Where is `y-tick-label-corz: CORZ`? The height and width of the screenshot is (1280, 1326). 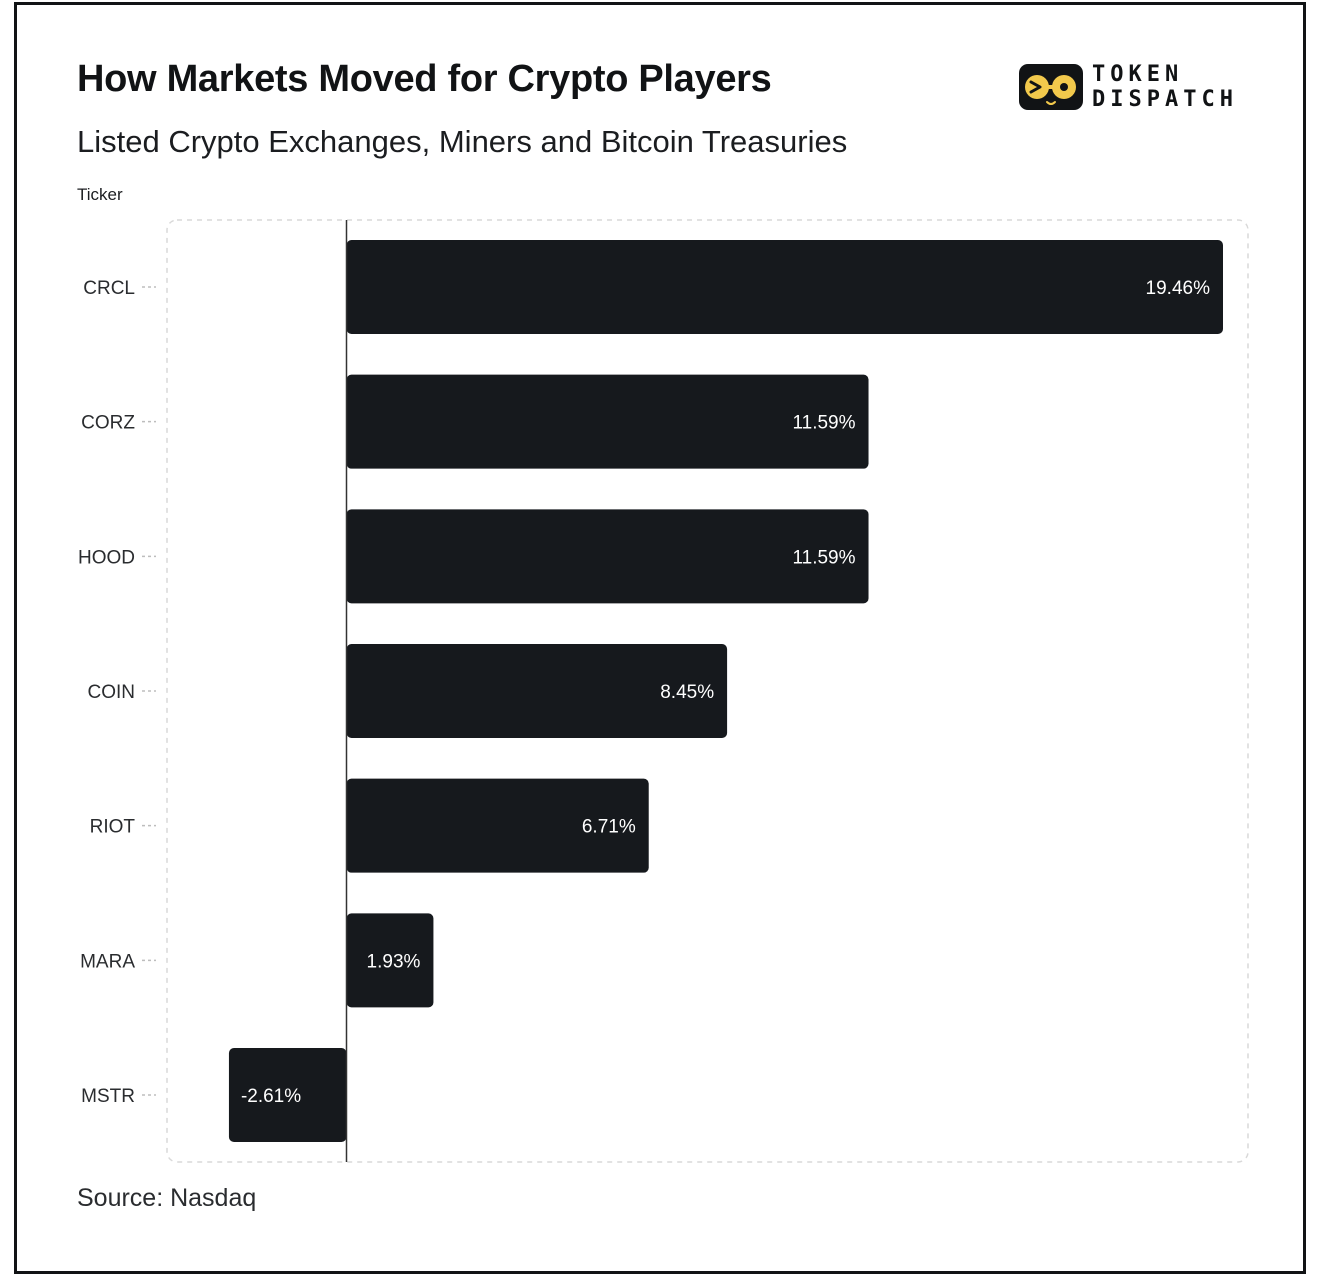 y-tick-label-corz: CORZ is located at coordinates (108, 423).